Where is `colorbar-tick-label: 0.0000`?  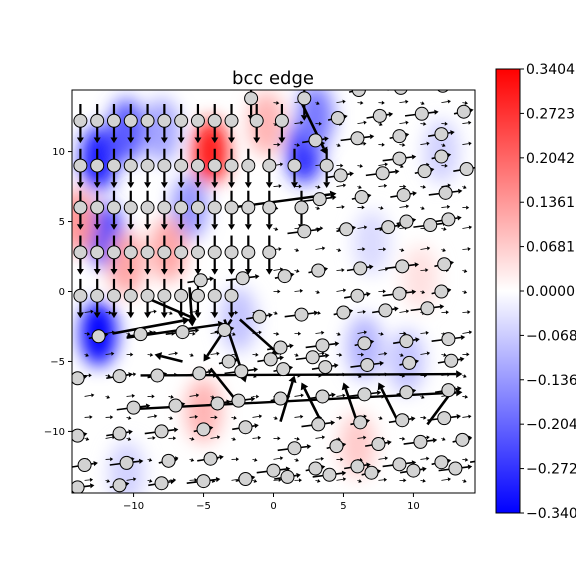
colorbar-tick-label: 0.0000 is located at coordinates (550, 292).